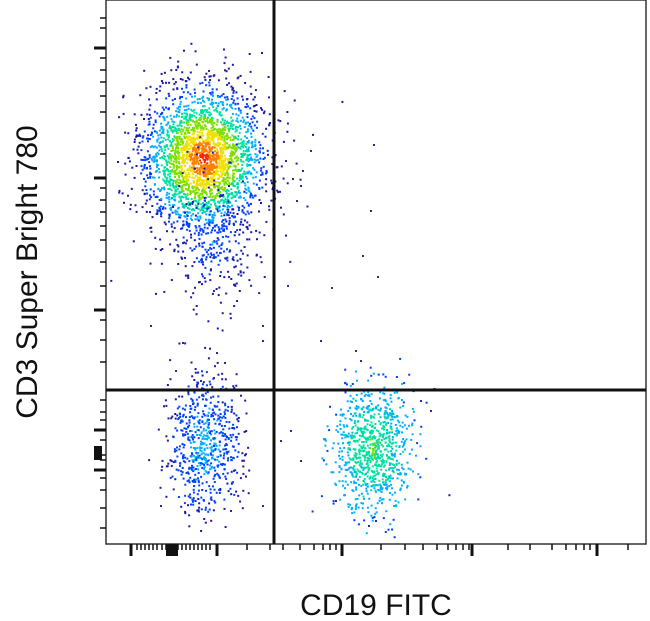  What do you see at coordinates (100, 273) in the screenshot?
I see `y-axis-ticks` at bounding box center [100, 273].